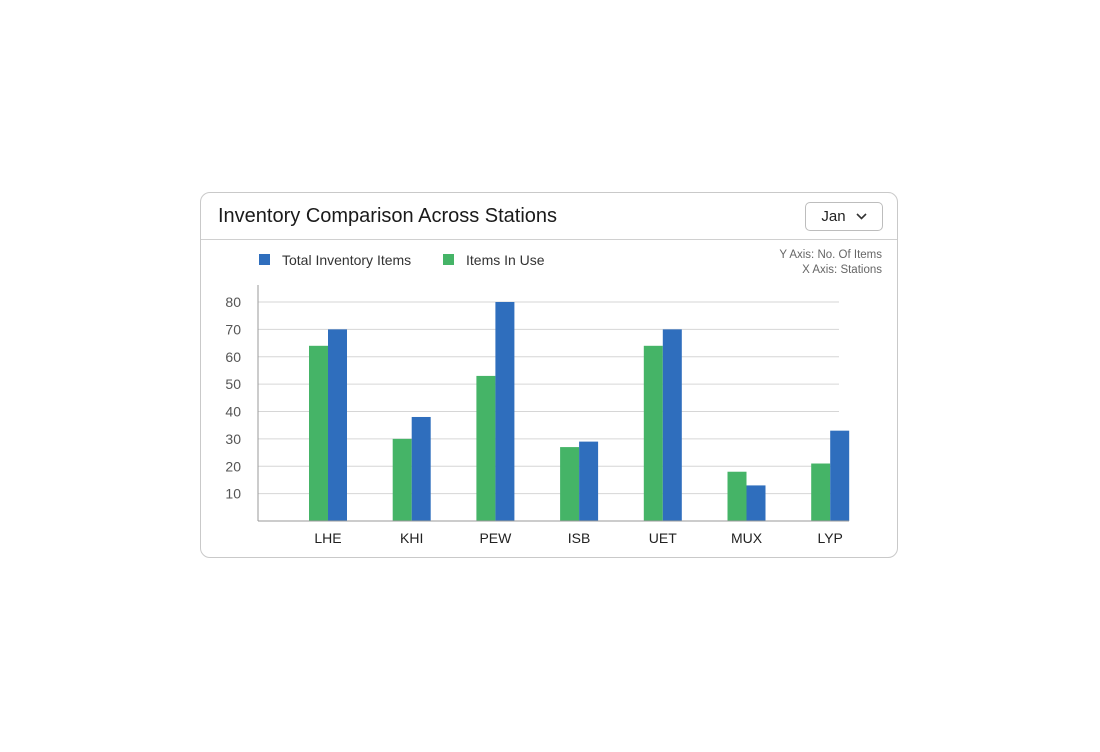 This screenshot has width=1100, height=752. I want to click on x-tick-label: ISB, so click(579, 538).